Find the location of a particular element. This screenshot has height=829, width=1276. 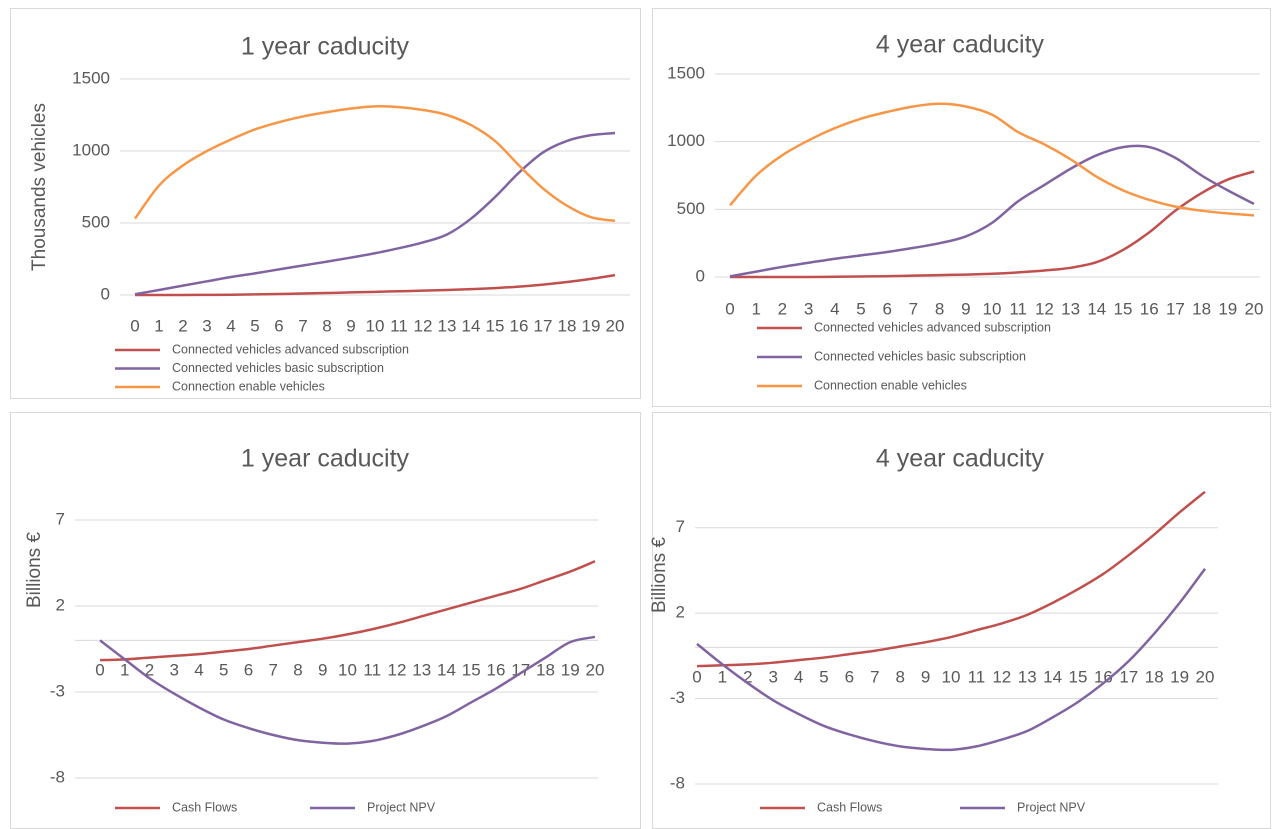

y-tick-label: 0 is located at coordinates (105, 293).